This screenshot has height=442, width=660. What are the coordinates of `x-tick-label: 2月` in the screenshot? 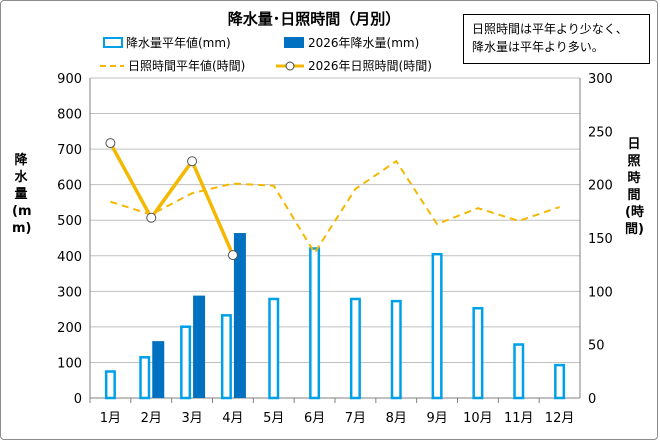 It's located at (151, 418).